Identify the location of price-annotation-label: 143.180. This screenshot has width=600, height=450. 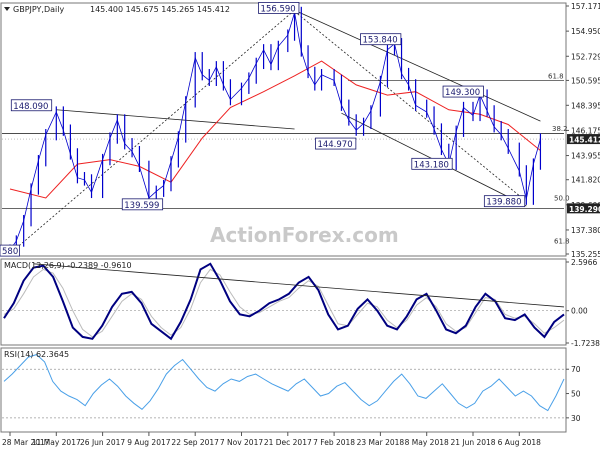
(431, 165).